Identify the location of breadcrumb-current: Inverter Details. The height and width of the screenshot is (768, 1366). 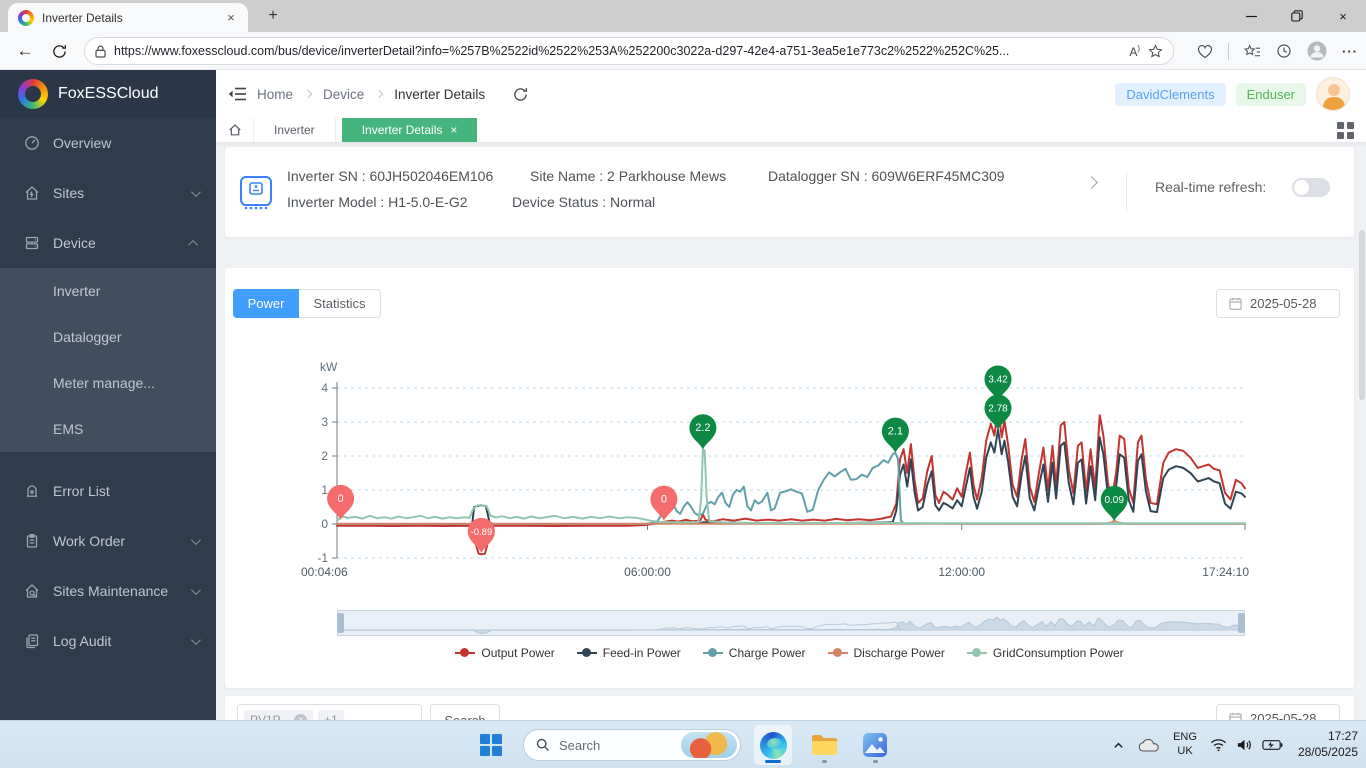
(440, 94).